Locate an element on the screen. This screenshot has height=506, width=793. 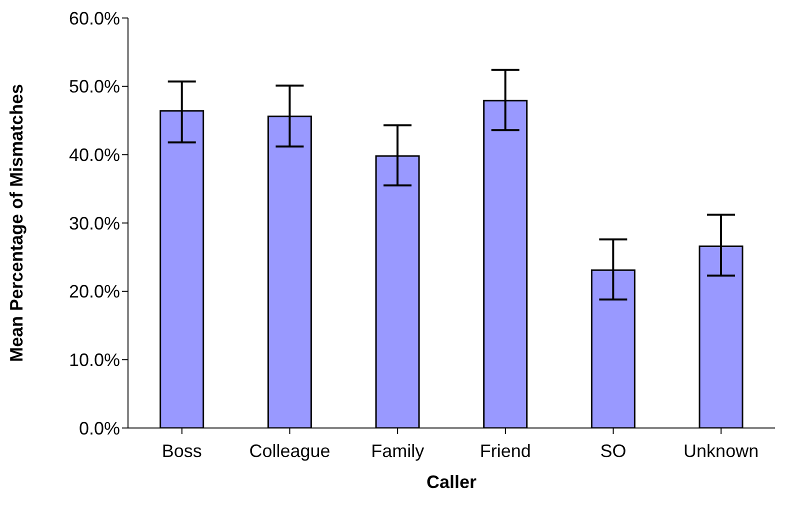
x-tick-label: Colleague is located at coordinates (289, 450).